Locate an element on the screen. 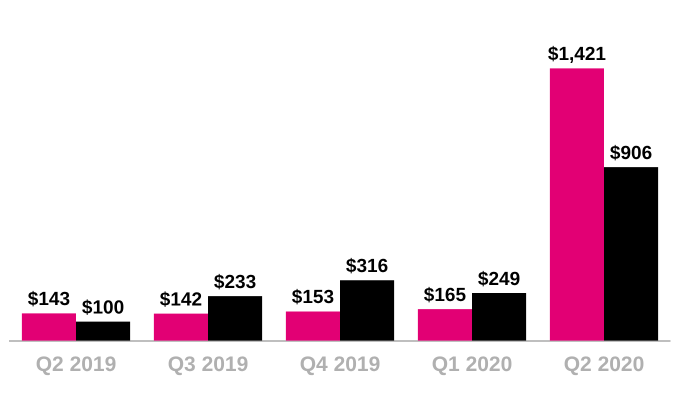  x-tick-label: Q2 2019 is located at coordinates (76, 364).